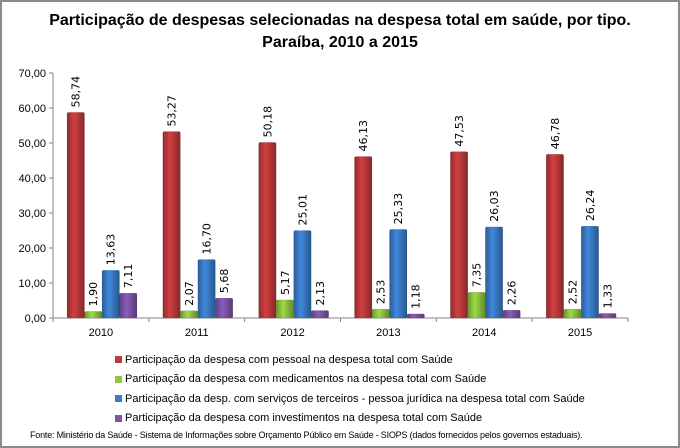 The width and height of the screenshot is (680, 448). Describe the element at coordinates (580, 333) in the screenshot. I see `x-tick-label: 2015` at that location.